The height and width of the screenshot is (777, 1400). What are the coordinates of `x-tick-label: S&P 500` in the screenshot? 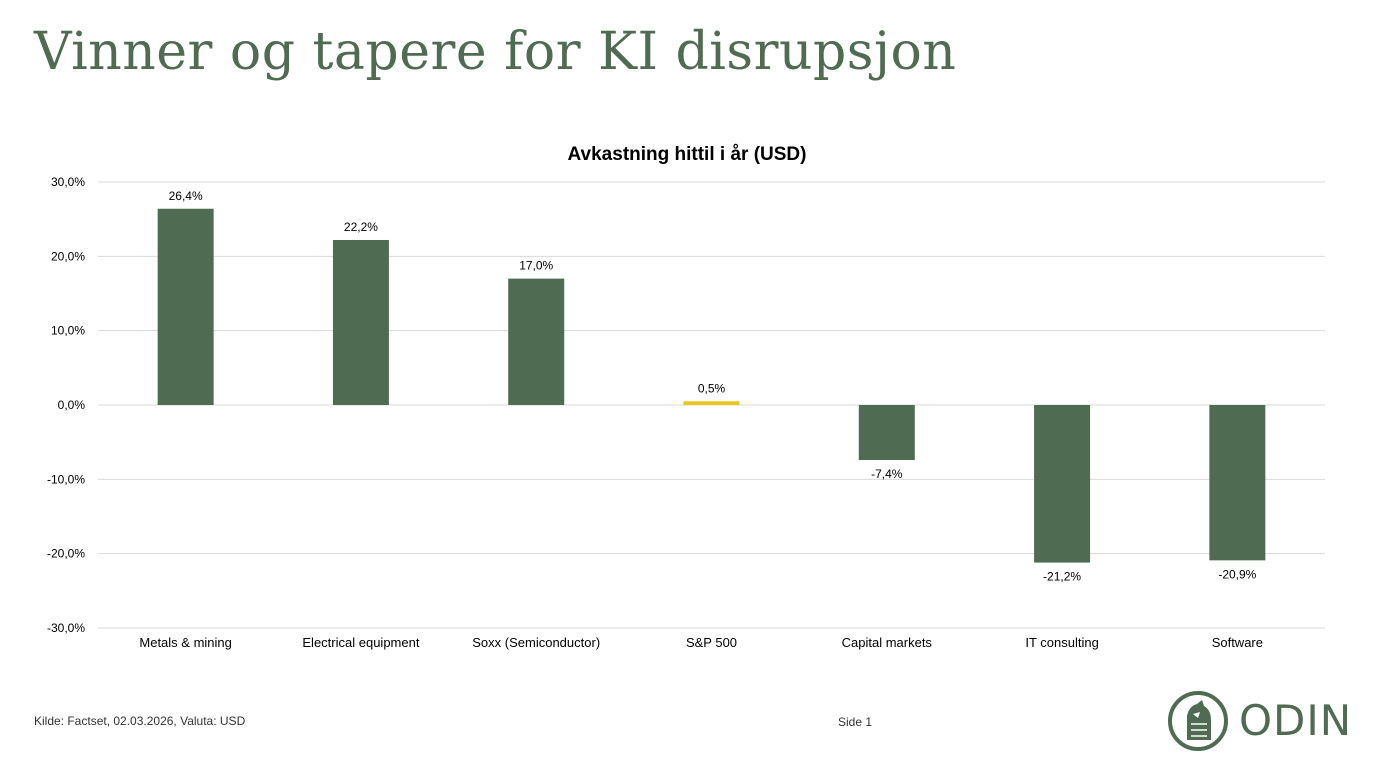 It's located at (711, 642).